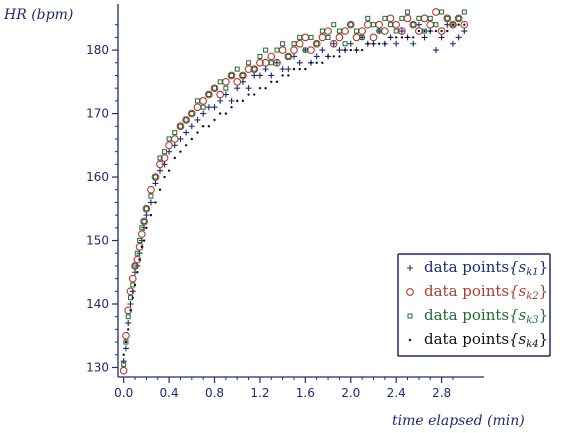 This screenshot has height=433, width=579. Describe the element at coordinates (97, 50) in the screenshot. I see `y-tick-label: 180` at that location.